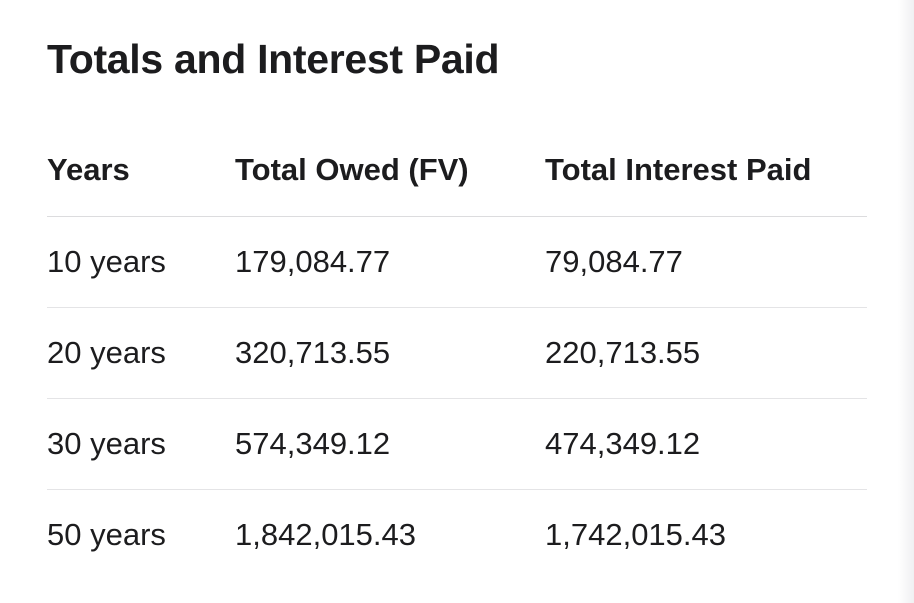  I want to click on cell-years: 30 years, so click(141, 444).